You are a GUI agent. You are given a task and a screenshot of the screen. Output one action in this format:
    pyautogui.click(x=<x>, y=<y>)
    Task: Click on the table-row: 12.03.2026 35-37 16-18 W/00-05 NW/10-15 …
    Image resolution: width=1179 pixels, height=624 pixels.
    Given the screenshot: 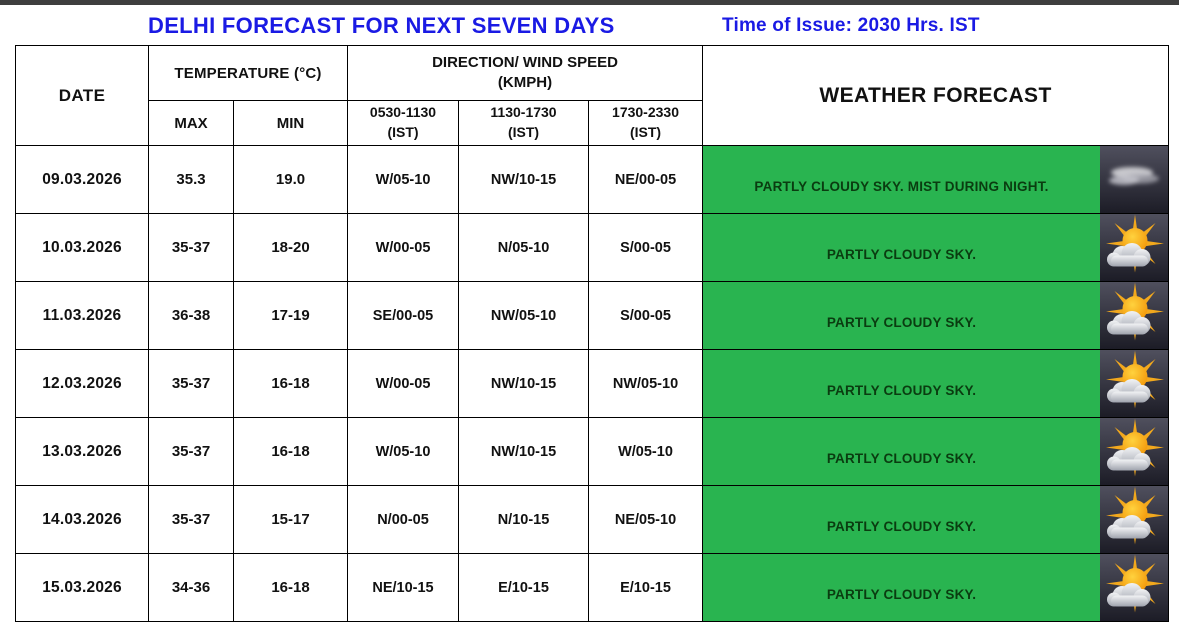 What is the action you would take?
    pyautogui.click(x=592, y=383)
    